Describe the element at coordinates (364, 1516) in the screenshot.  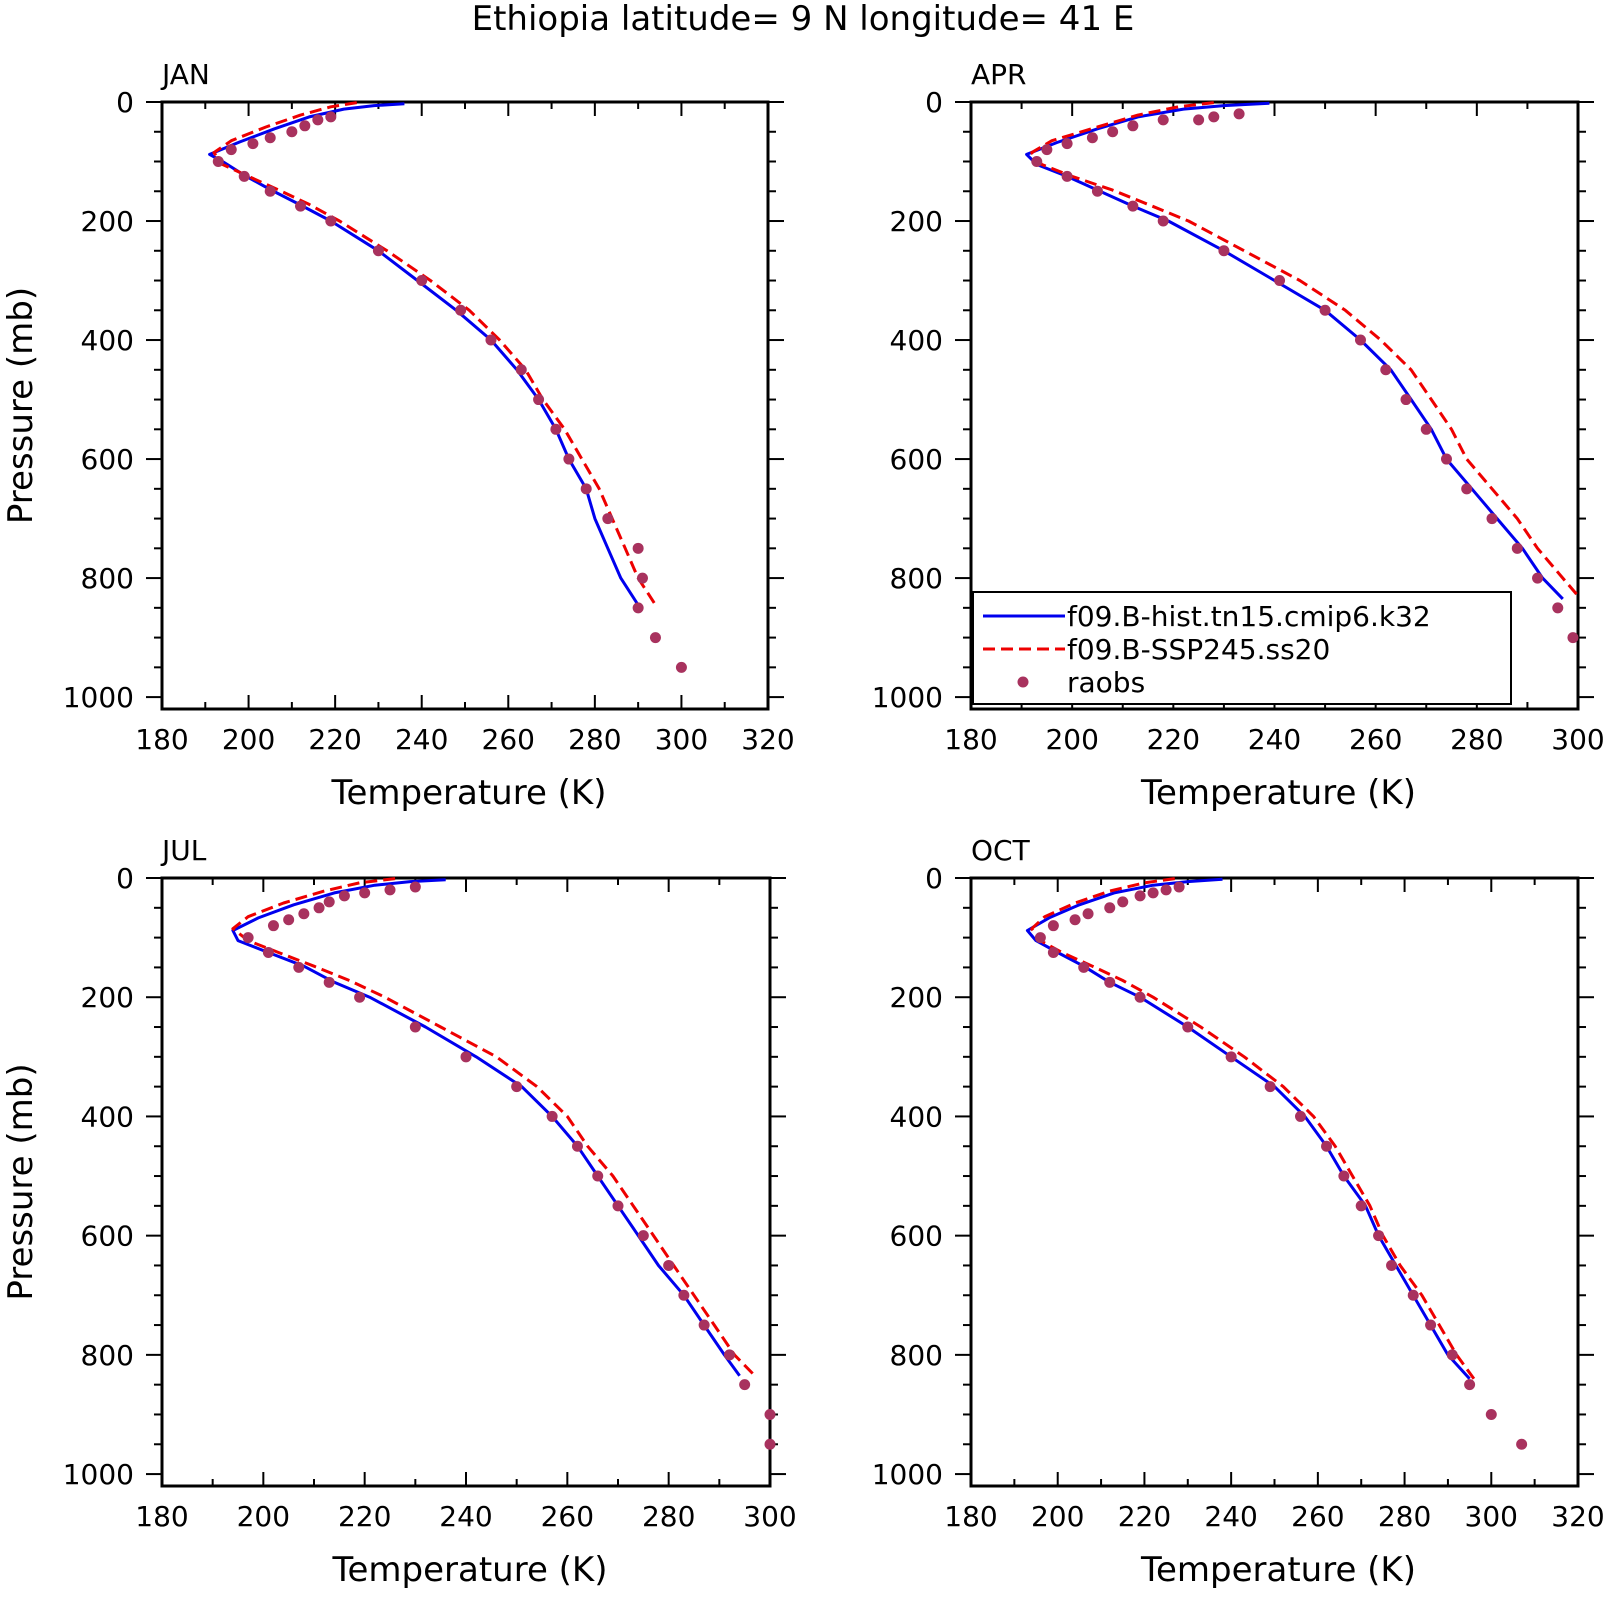
I see `x-tick-label: 220` at that location.